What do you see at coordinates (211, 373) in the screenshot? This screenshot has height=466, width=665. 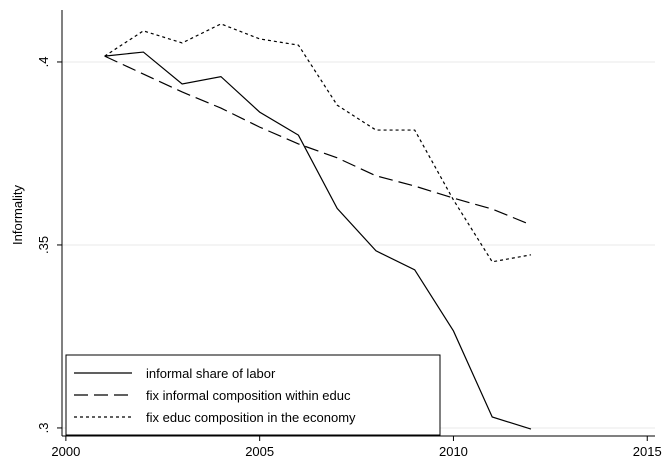 I see `legend-label: informal share of labor` at bounding box center [211, 373].